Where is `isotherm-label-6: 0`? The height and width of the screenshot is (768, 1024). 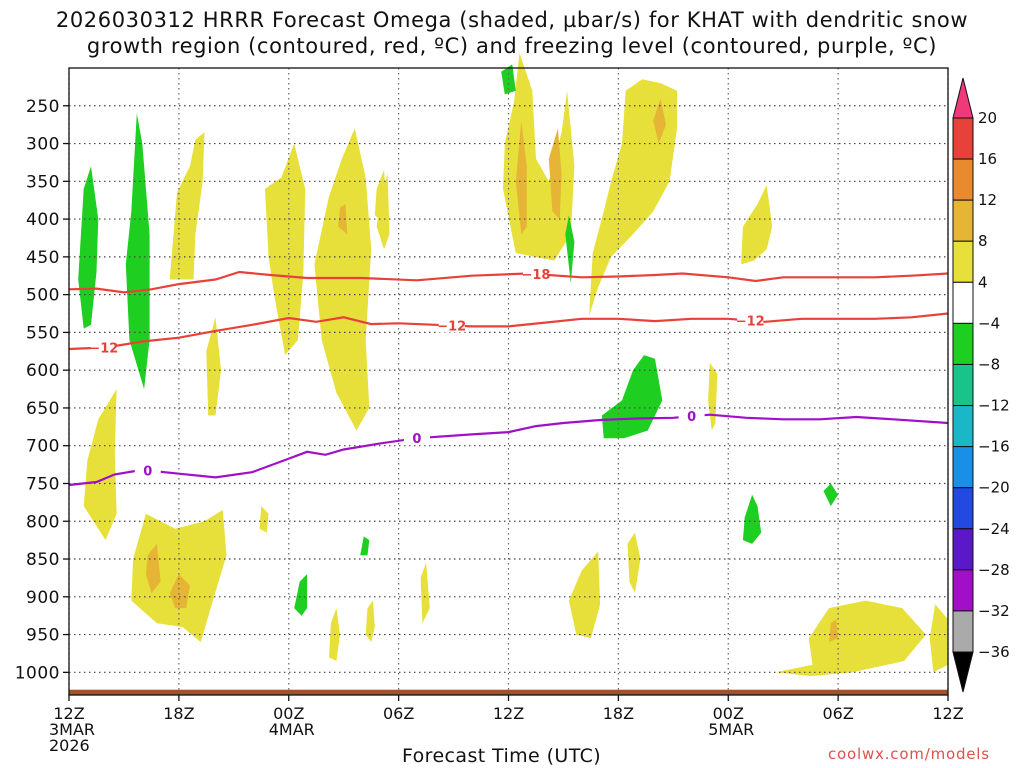
isotherm-label-6: 0 is located at coordinates (691, 417).